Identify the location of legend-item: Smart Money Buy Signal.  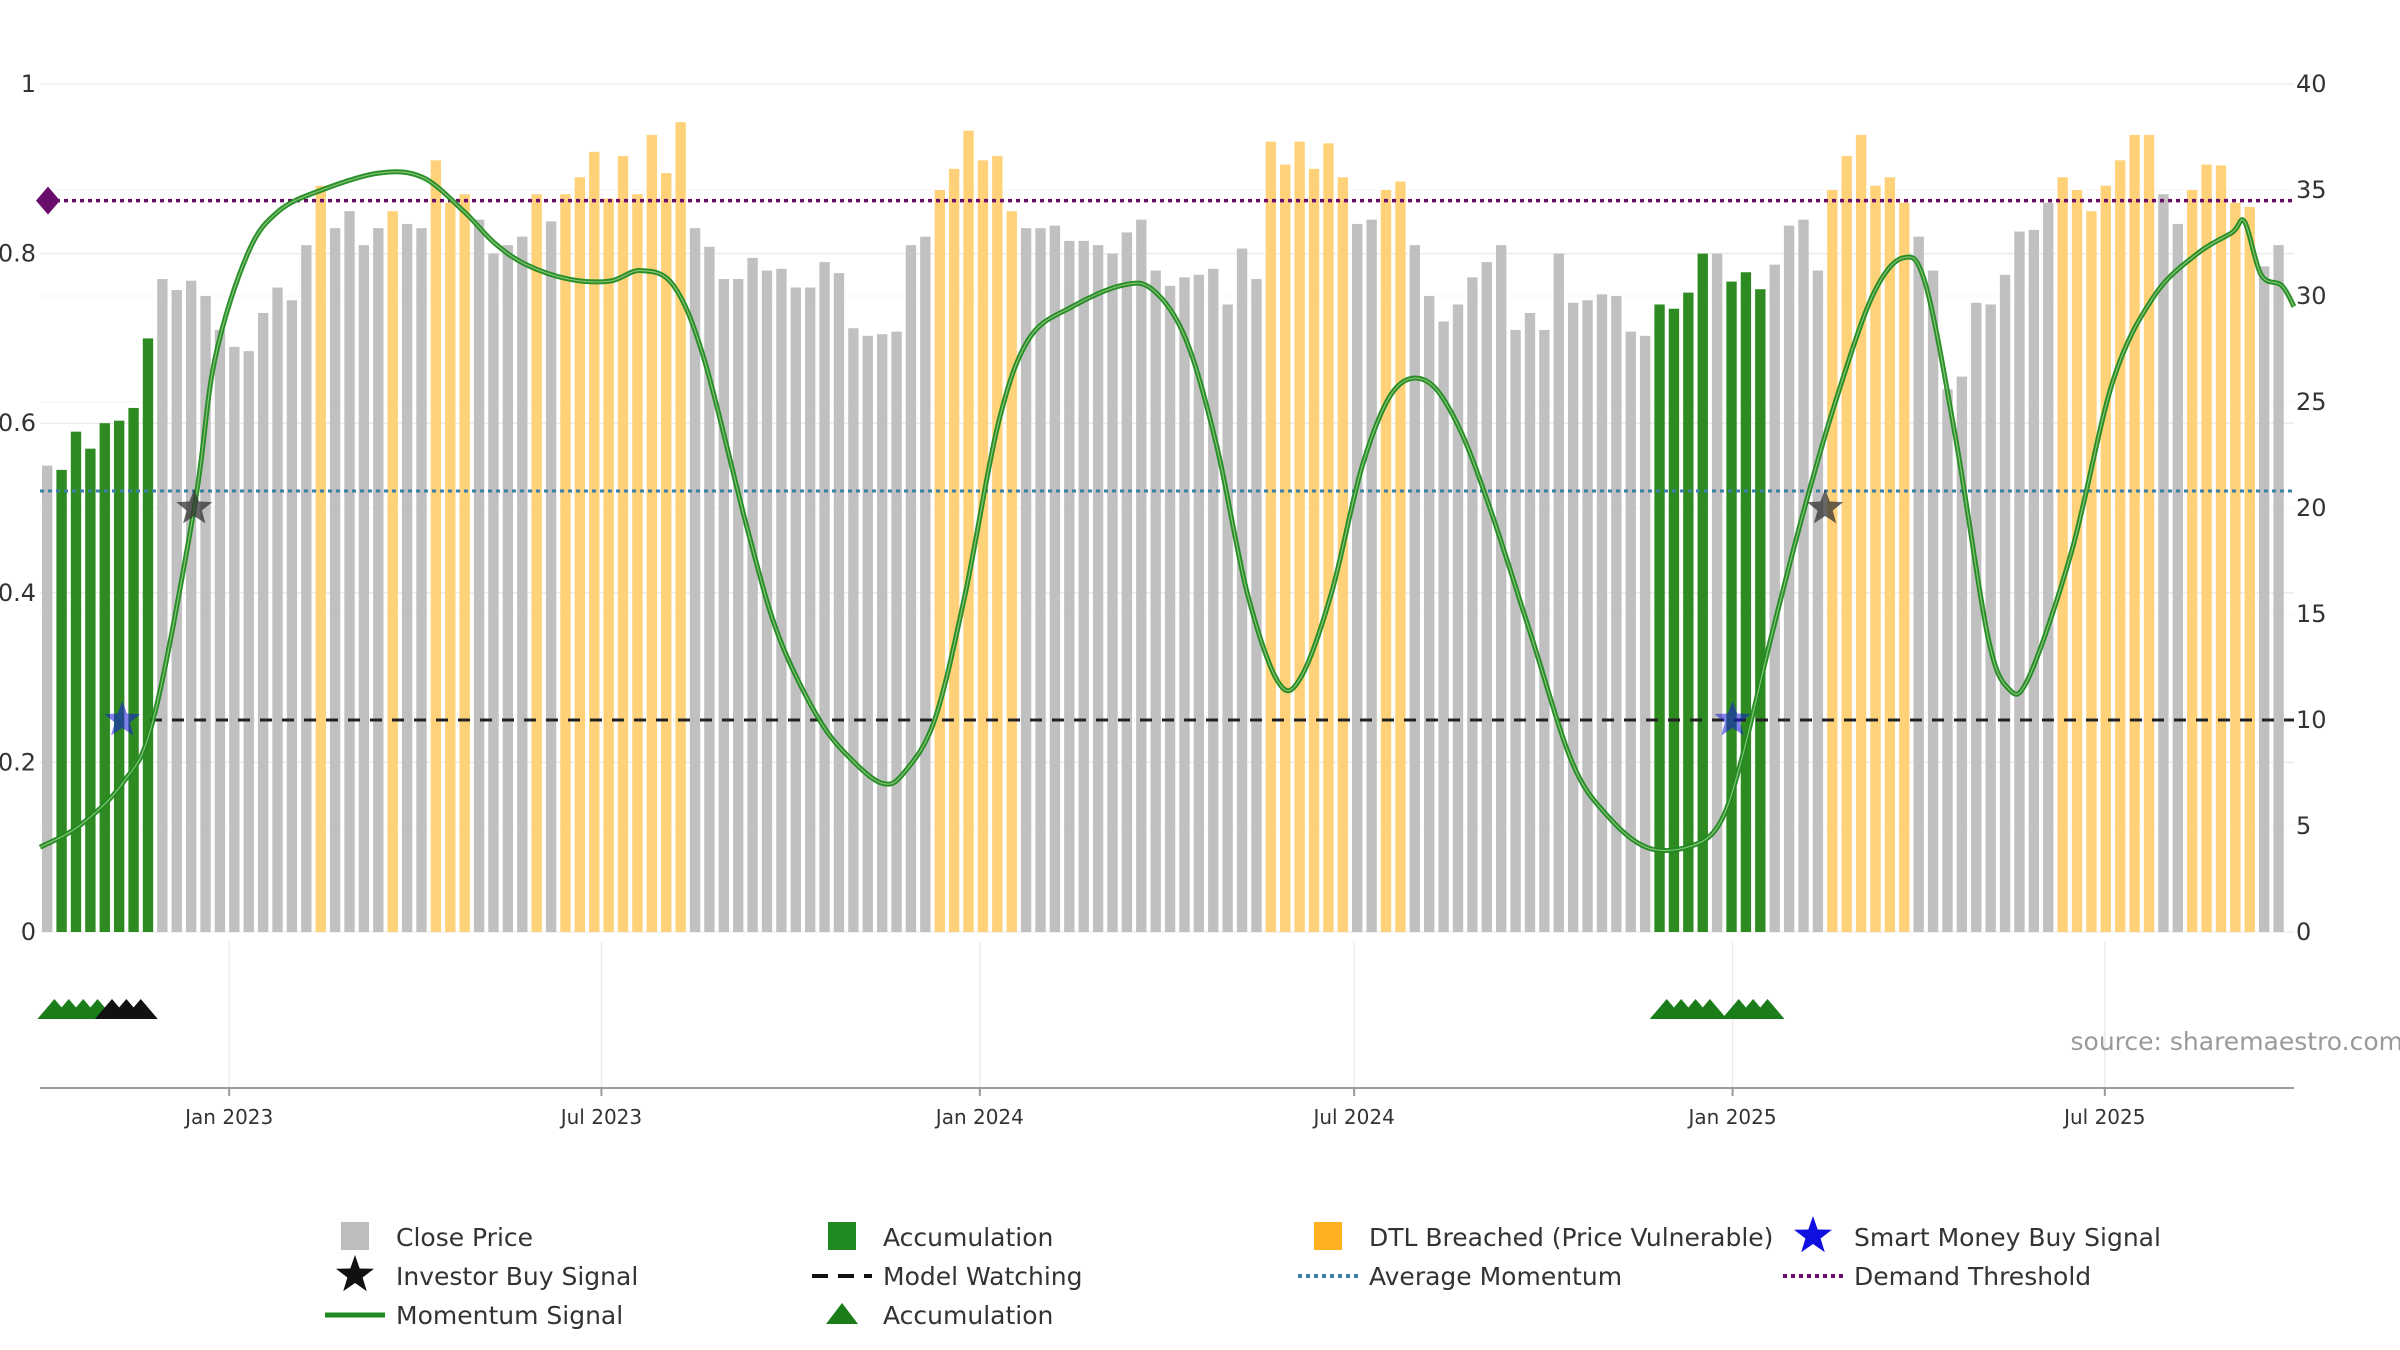
(1977, 1234).